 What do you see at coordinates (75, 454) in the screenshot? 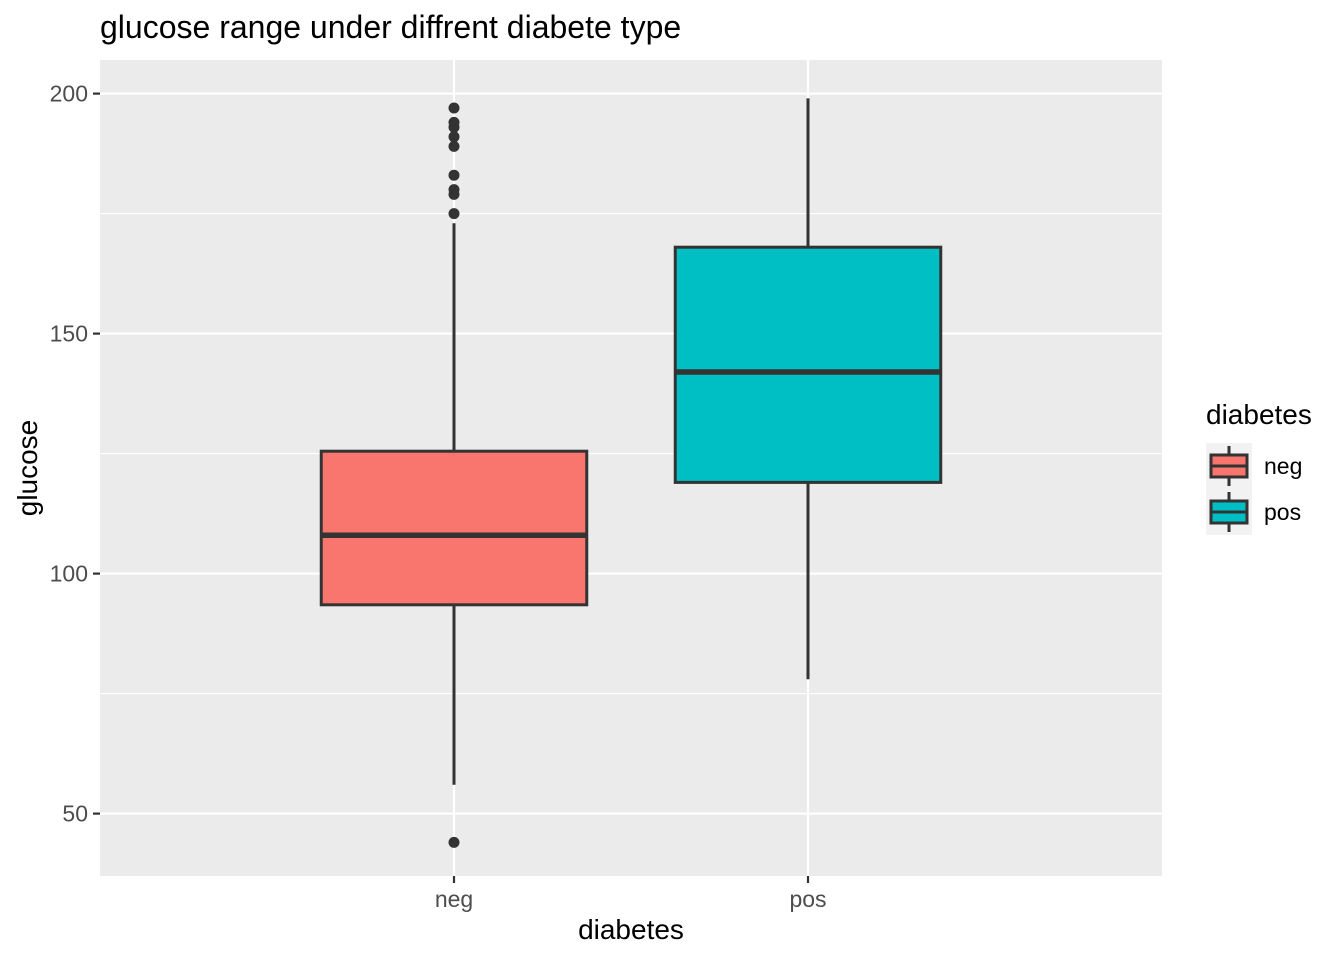
I see `y-axis: 50 100 150 200` at bounding box center [75, 454].